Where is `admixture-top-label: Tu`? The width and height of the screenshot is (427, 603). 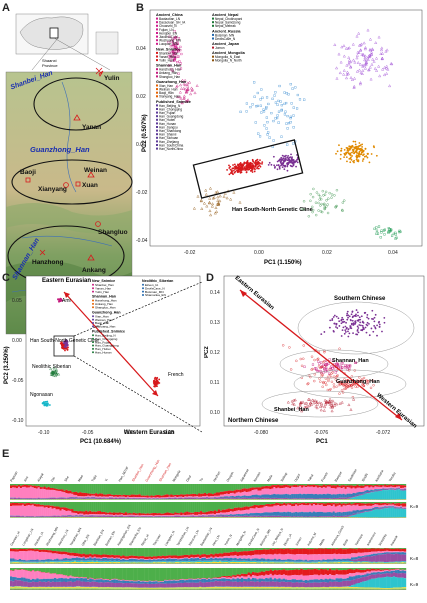 admixture-top-label: Tu is located at coordinates (201, 479).